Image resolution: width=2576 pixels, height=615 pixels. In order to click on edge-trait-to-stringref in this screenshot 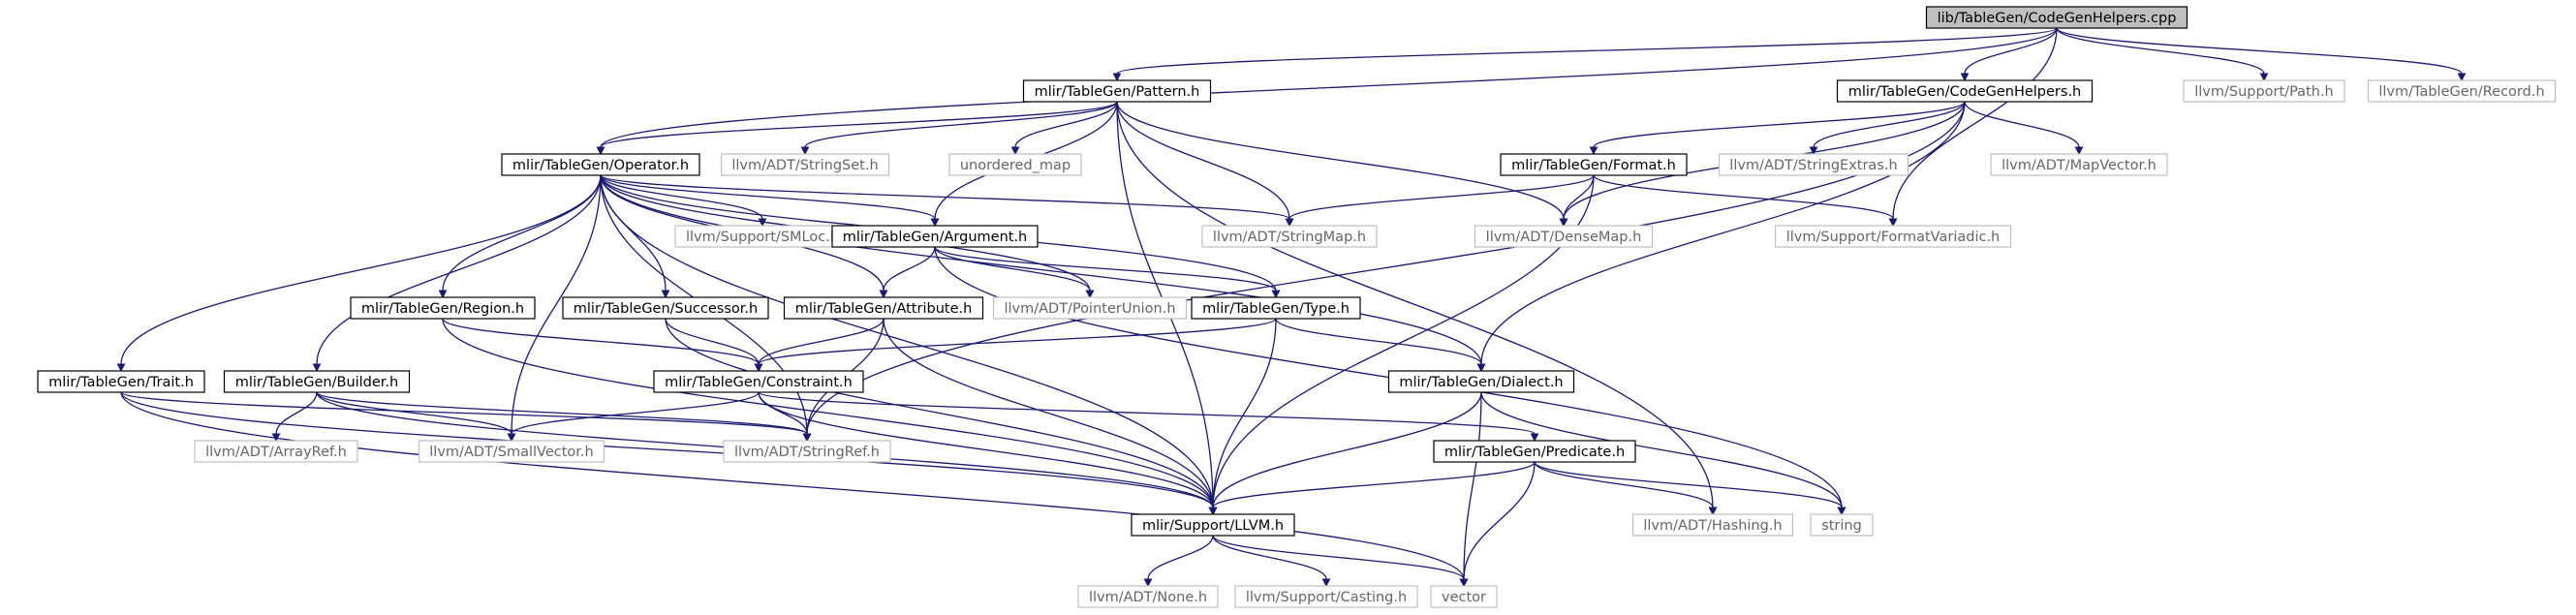, I will do `click(466, 417)`.